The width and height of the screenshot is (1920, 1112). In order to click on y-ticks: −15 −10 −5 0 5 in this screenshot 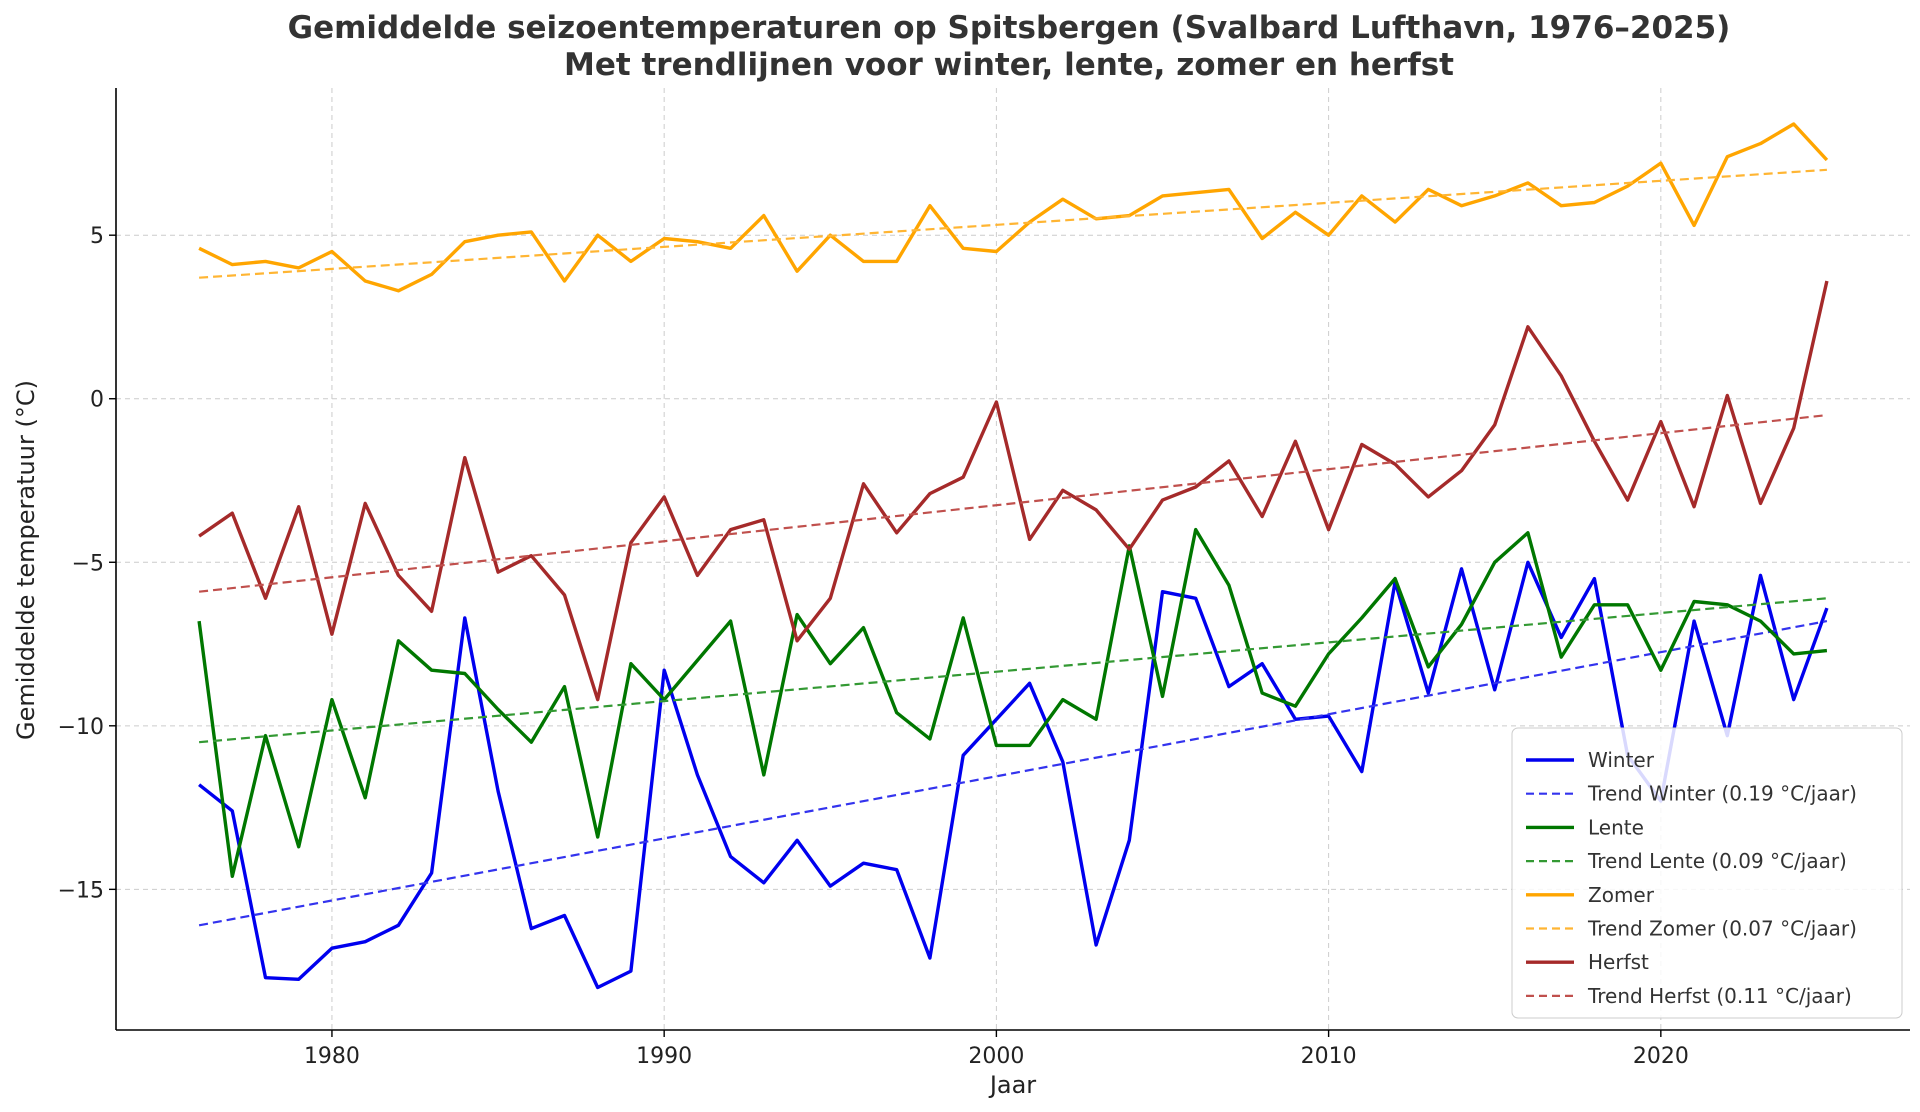, I will do `click(87, 563)`.